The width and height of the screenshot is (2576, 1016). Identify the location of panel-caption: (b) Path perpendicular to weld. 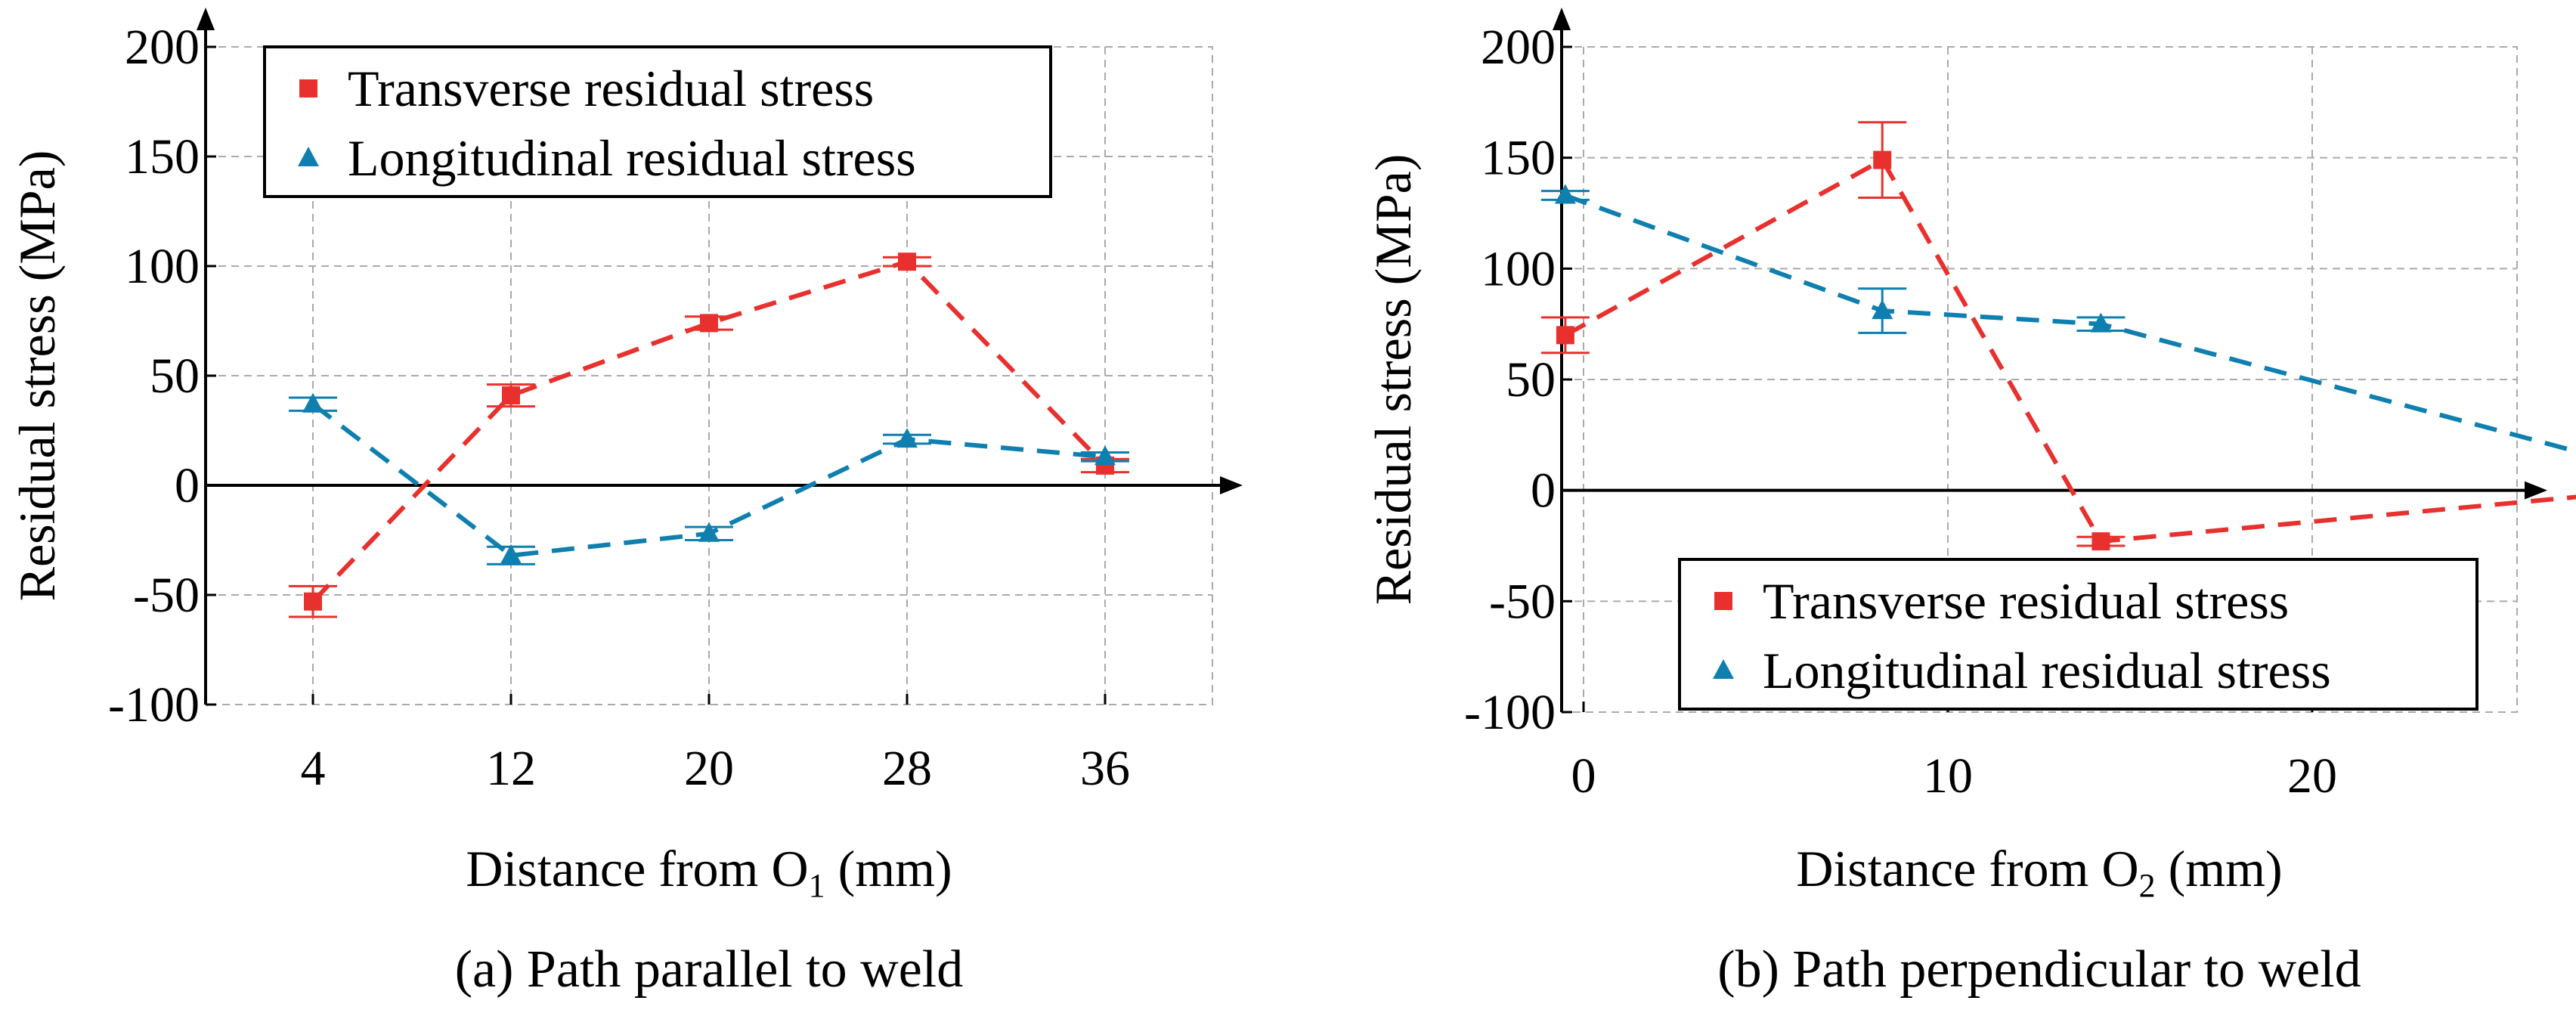
(2039, 970).